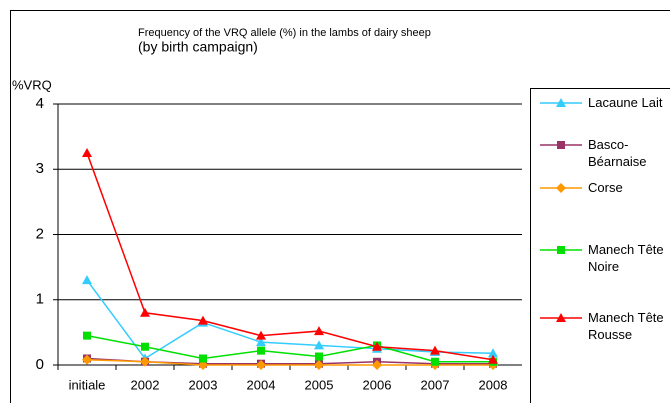 This screenshot has width=670, height=403. What do you see at coordinates (87, 384) in the screenshot?
I see `x-tick-label: initiale` at bounding box center [87, 384].